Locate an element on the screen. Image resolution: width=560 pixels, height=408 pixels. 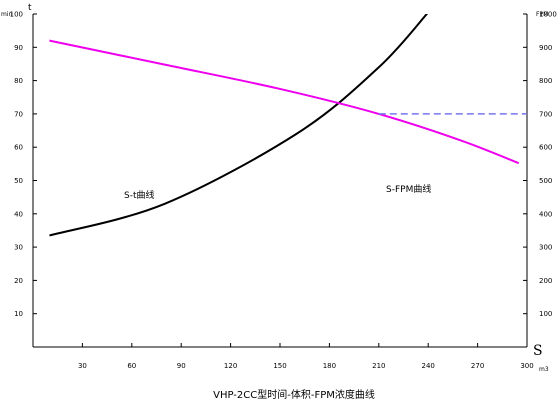
y-right-tick-label: 800 is located at coordinates (545, 81).